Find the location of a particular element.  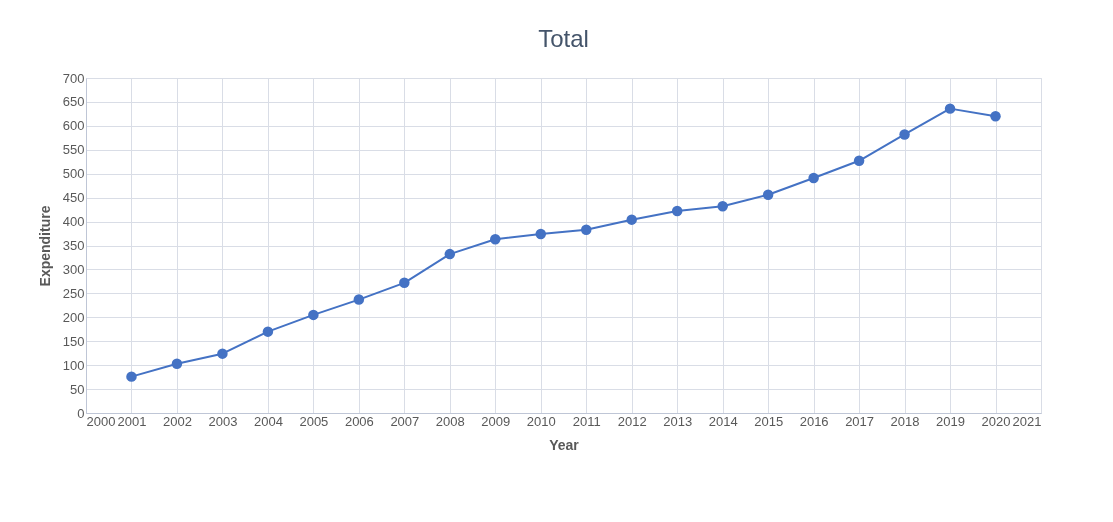

y-tick-label: 150 is located at coordinates (73, 341).